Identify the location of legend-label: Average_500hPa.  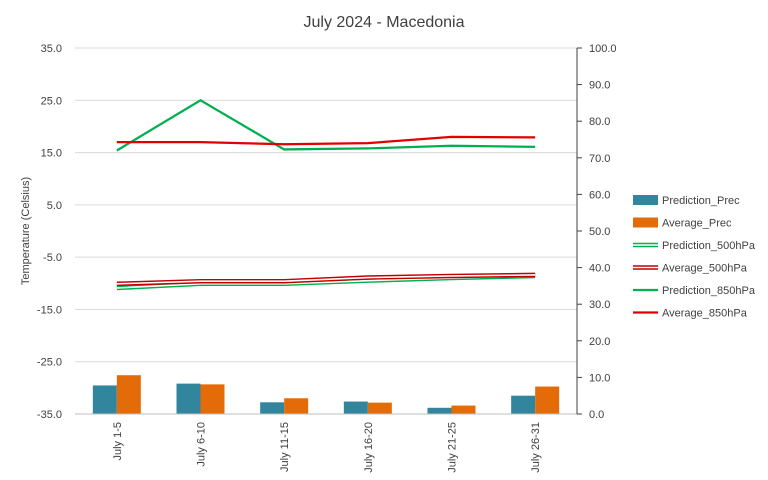
(705, 269).